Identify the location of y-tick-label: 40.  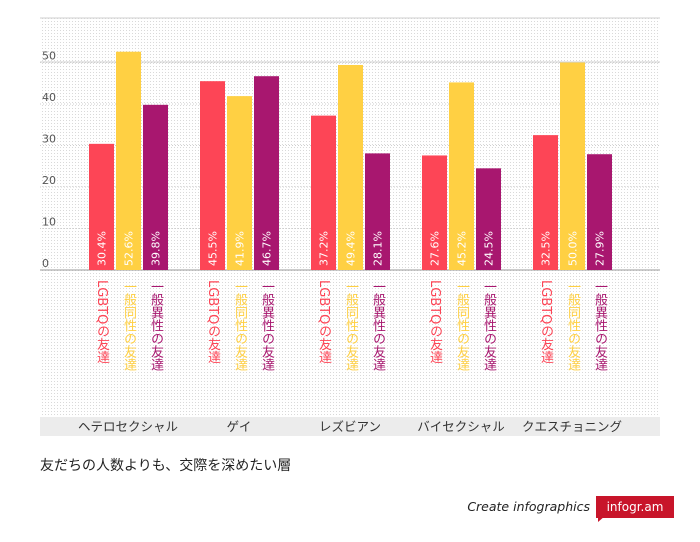
(49, 97).